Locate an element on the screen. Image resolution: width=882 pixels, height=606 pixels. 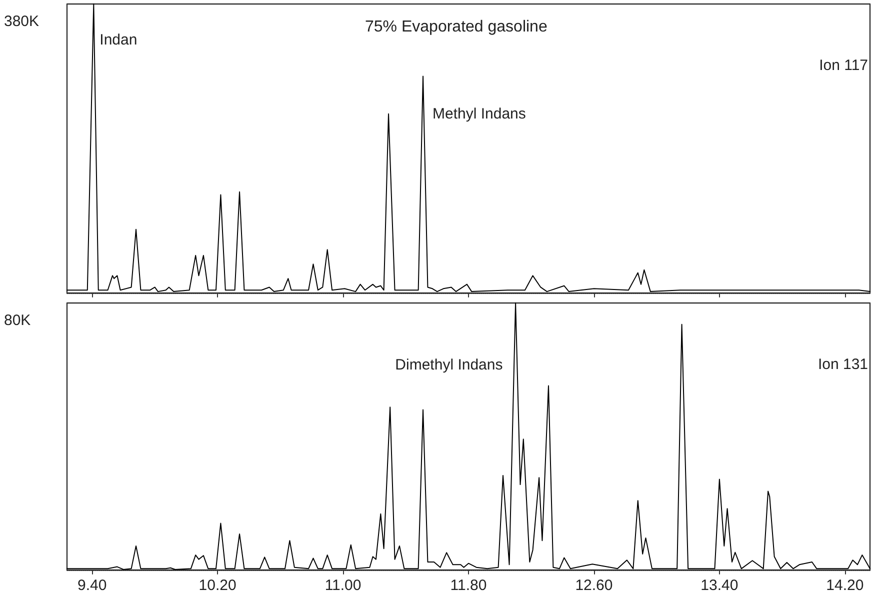
text: 80K is located at coordinates (17, 320).